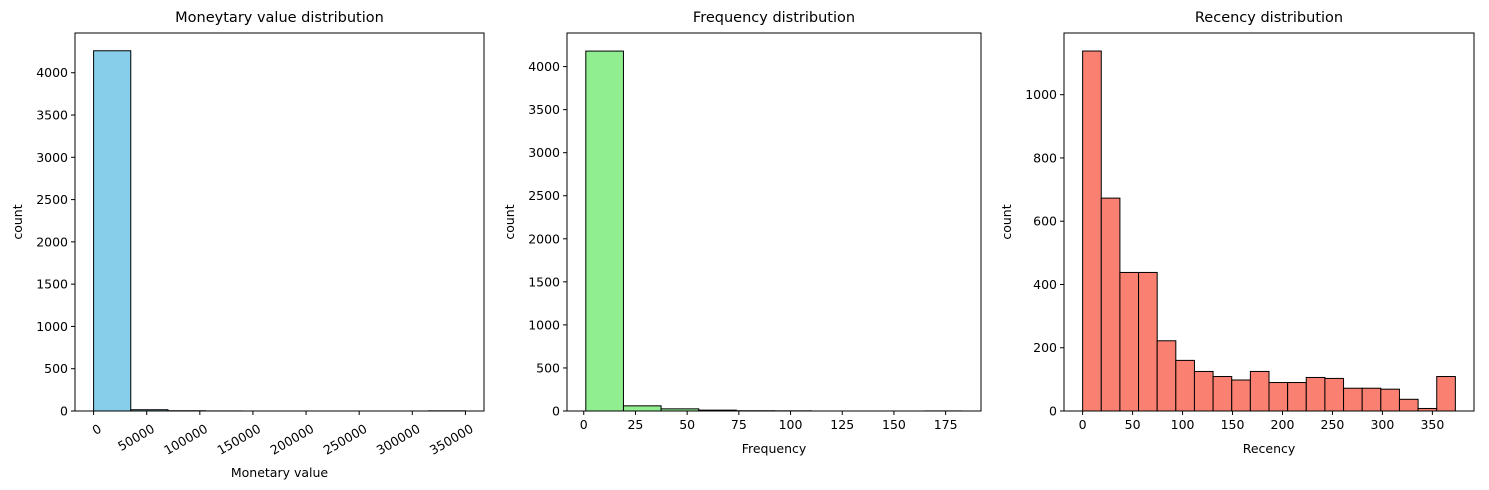 The image size is (1489, 490). I want to click on x-tick-label-recency-7: 350, so click(1432, 424).